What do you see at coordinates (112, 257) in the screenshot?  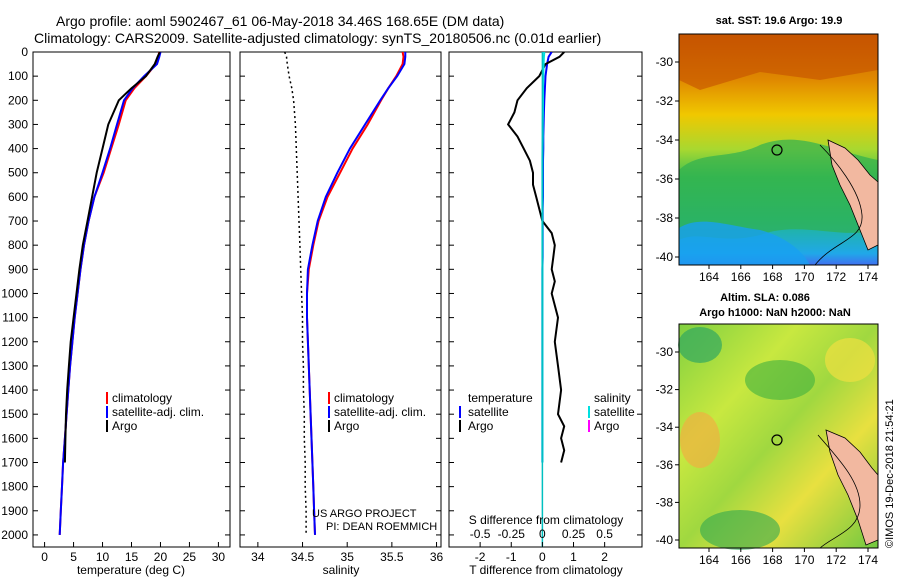 I see `series-line-argo` at bounding box center [112, 257].